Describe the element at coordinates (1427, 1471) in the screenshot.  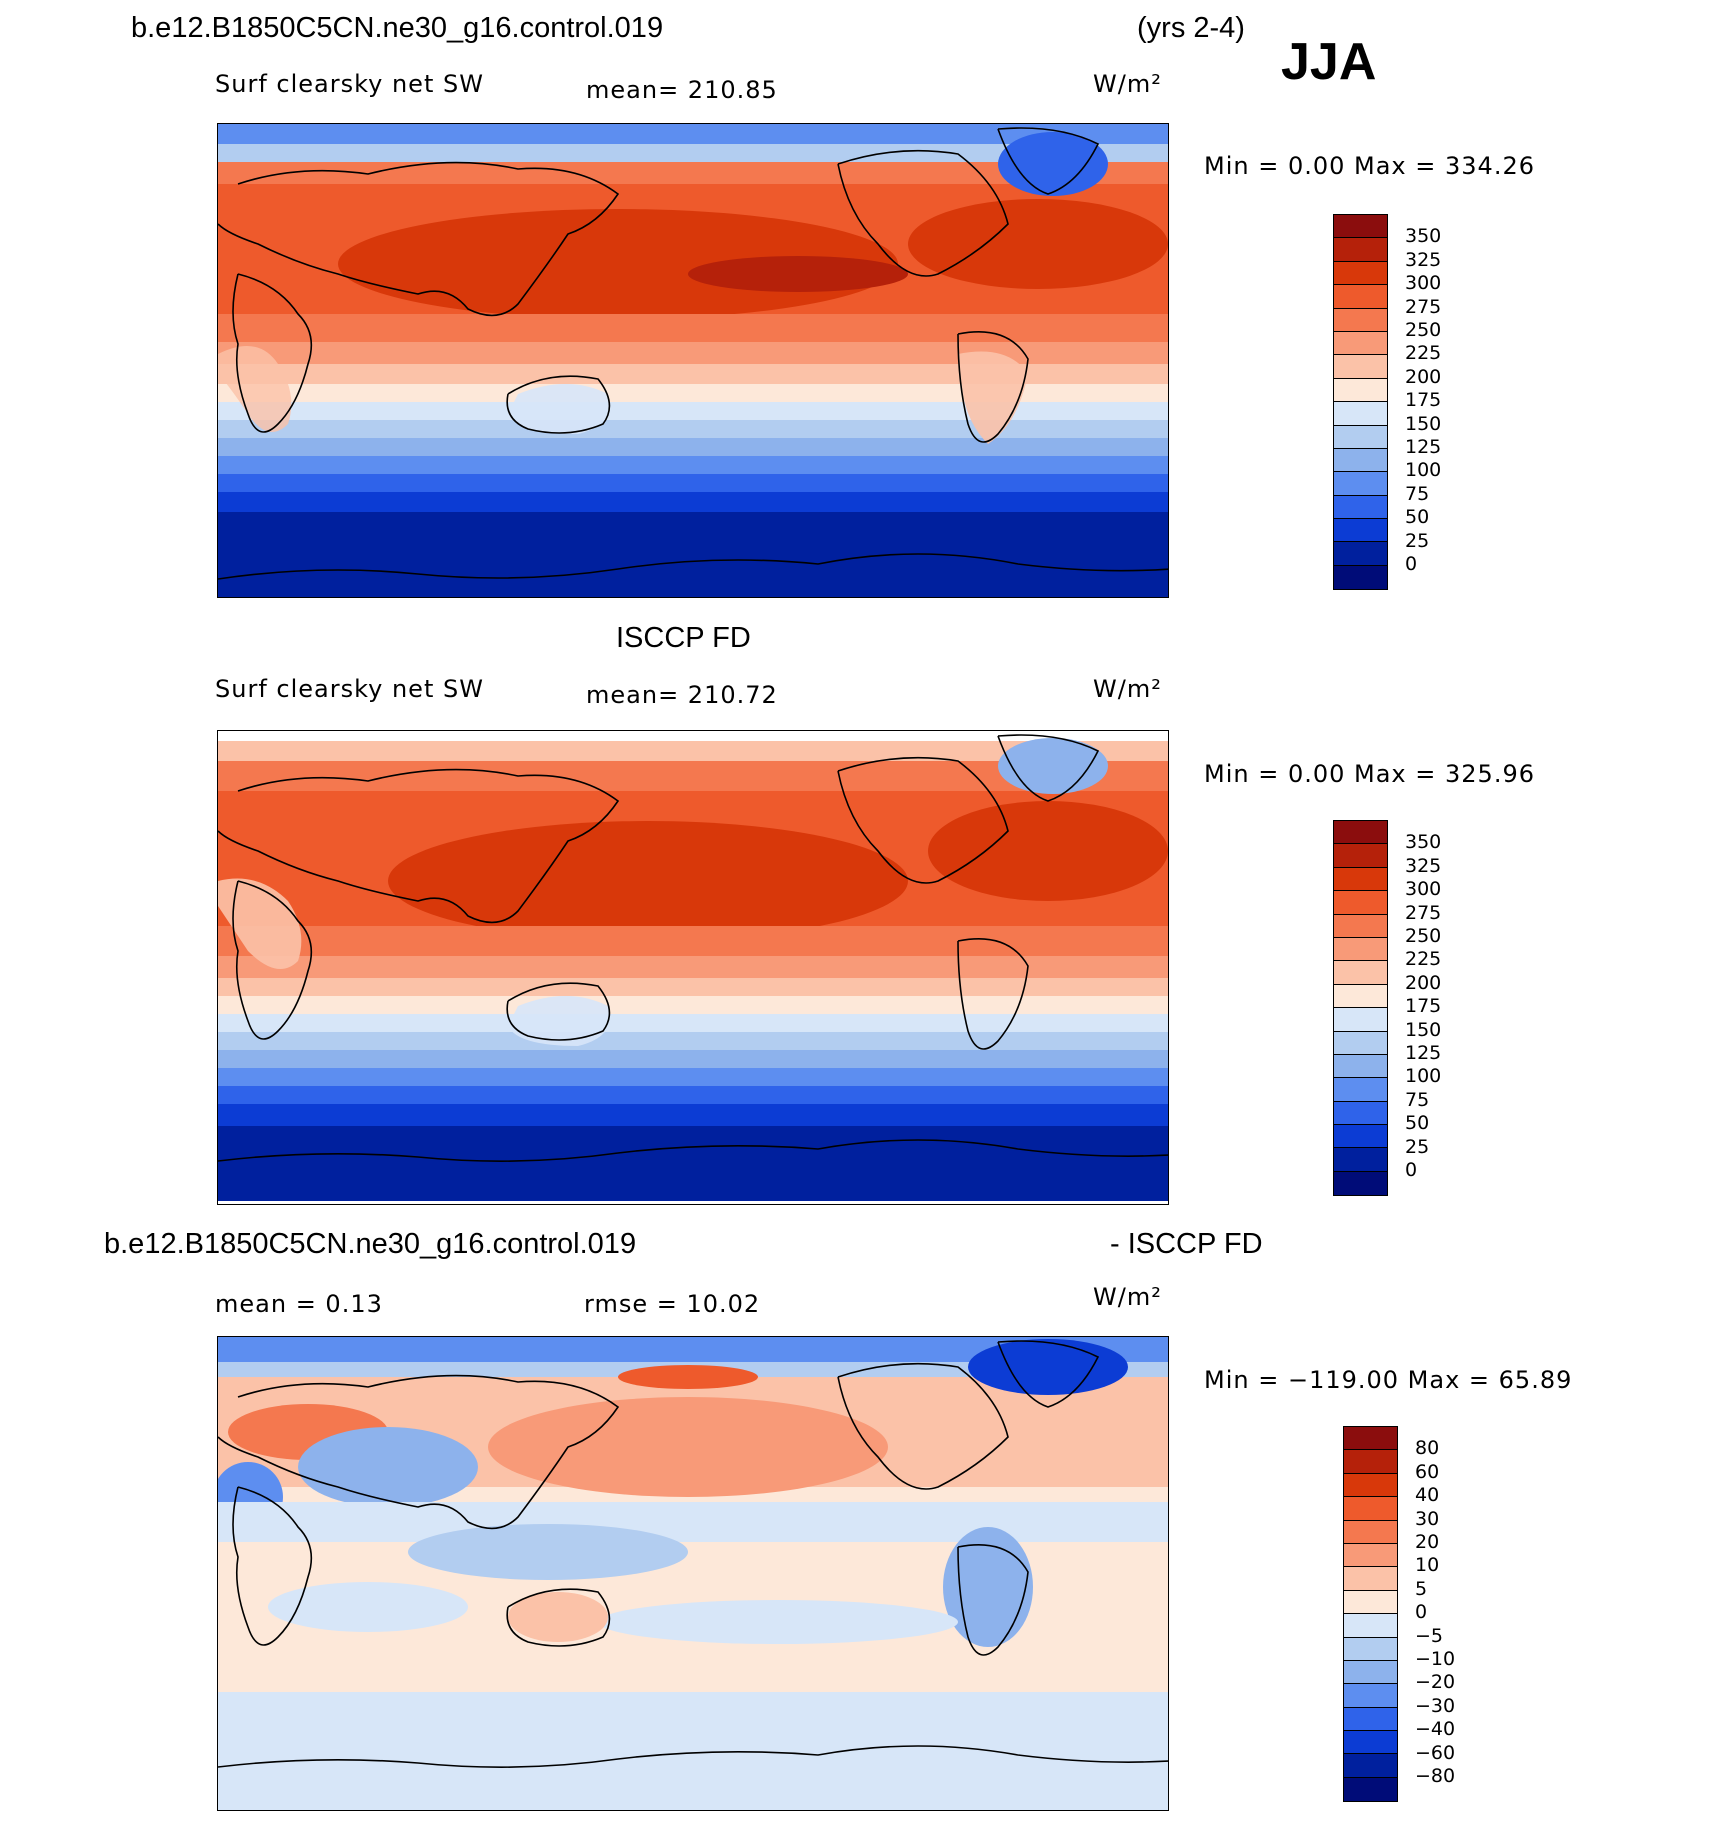
I see `colorbar-tick-label: 60` at that location.